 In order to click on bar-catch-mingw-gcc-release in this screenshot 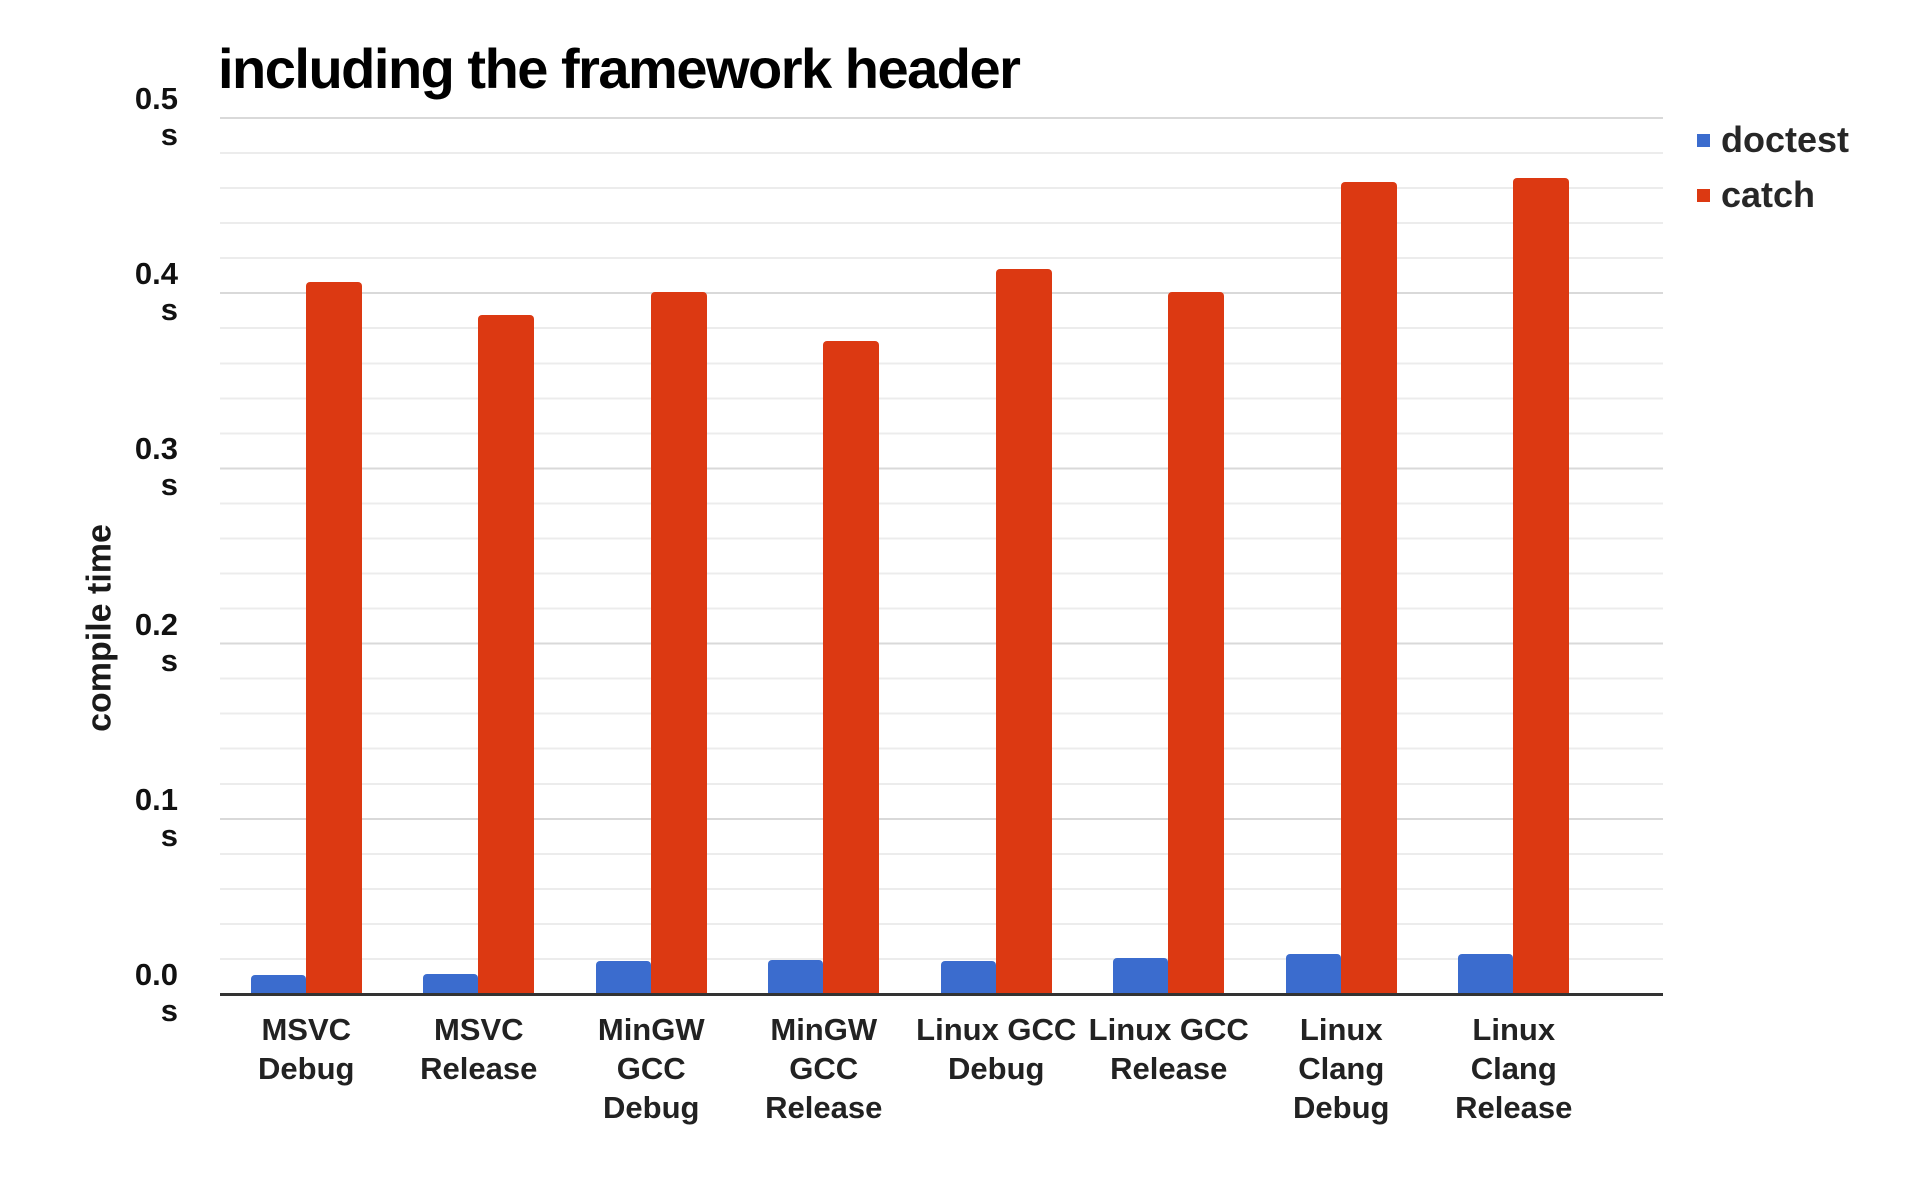, I will do `click(851, 667)`.